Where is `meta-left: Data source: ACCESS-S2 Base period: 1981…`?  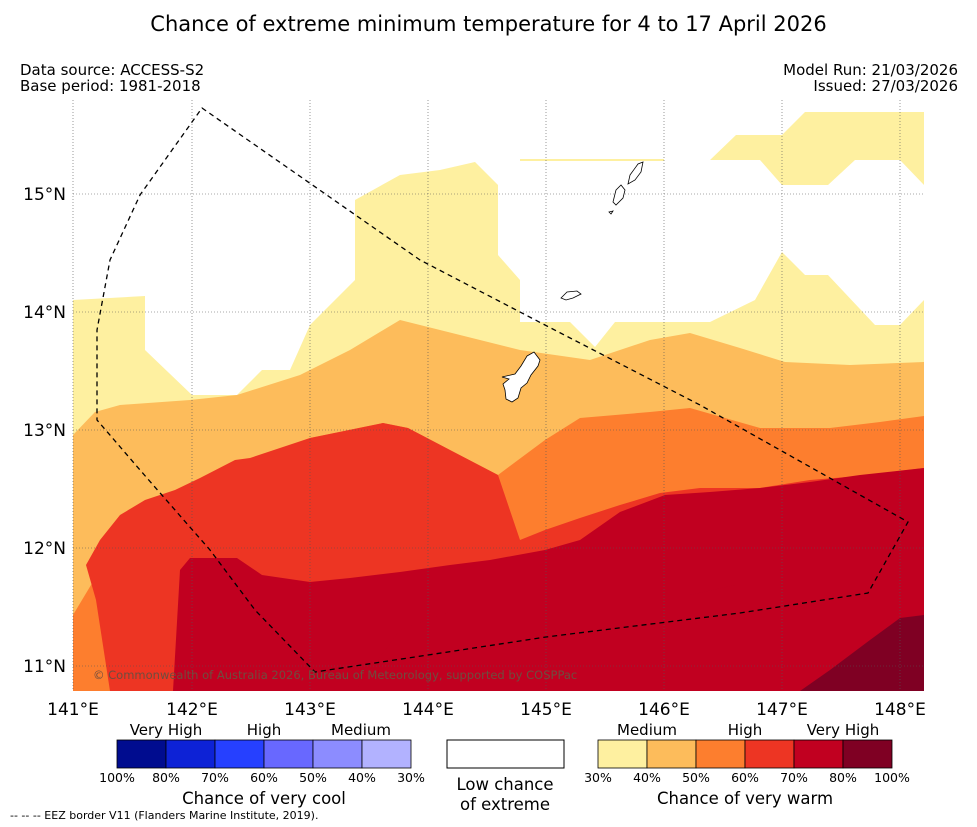
meta-left: Data source: ACCESS-S2 Base period: 1981… is located at coordinates (112, 78).